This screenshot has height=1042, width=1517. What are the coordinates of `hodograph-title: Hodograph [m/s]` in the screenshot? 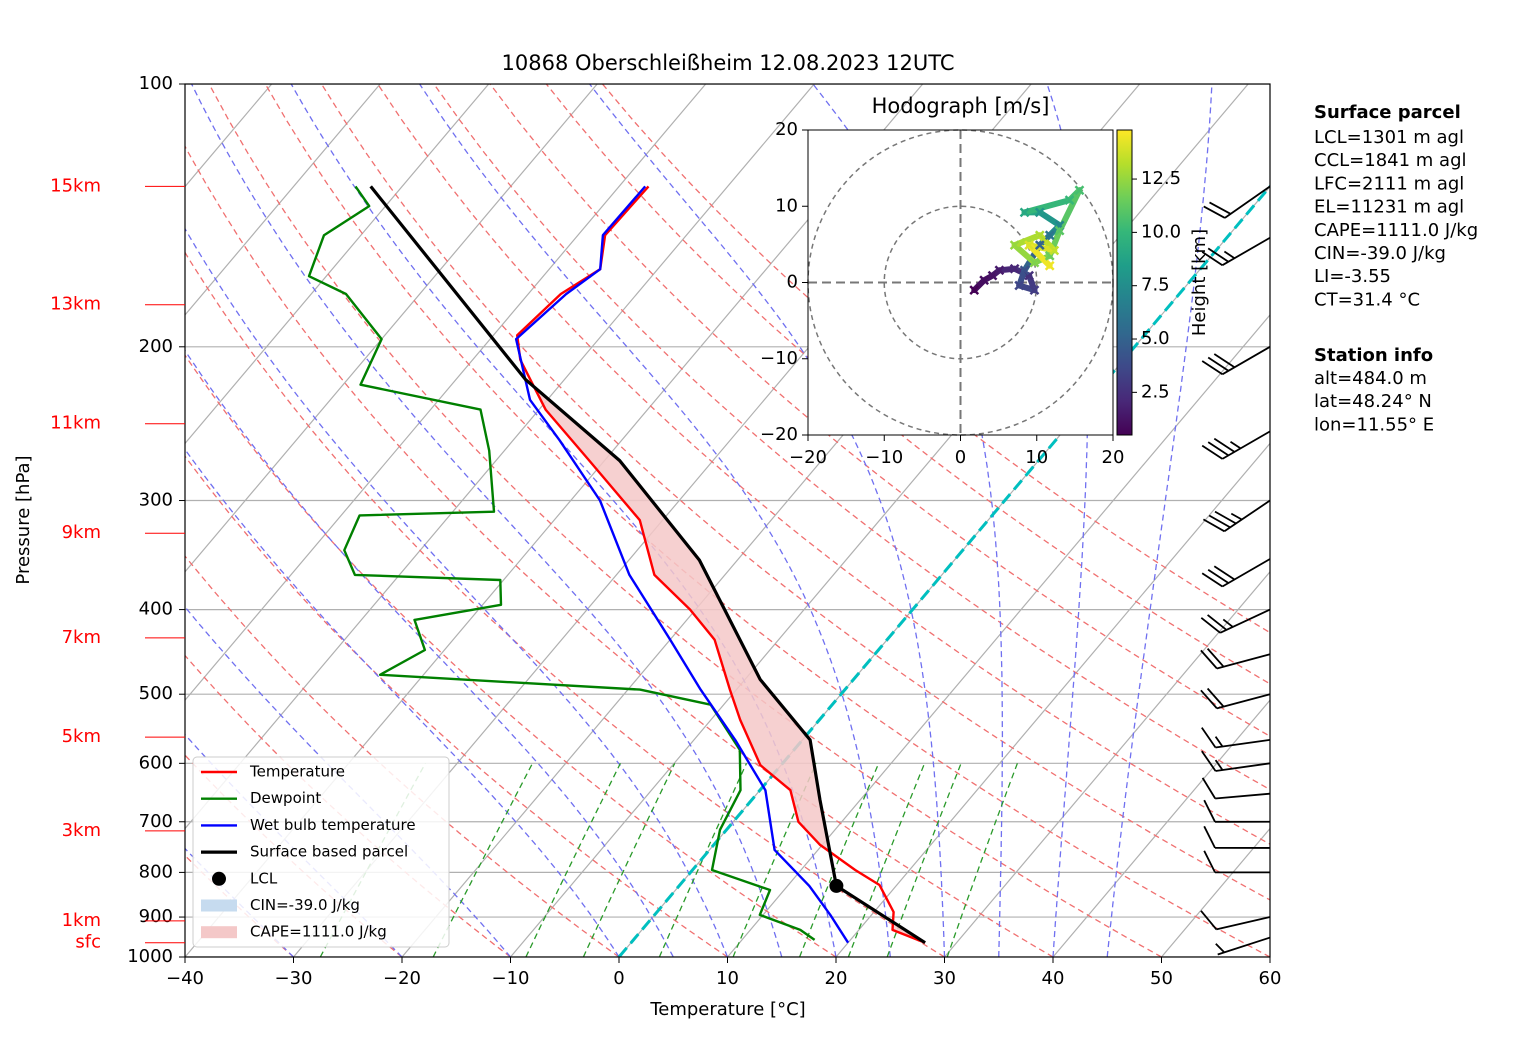 It's located at (961, 106).